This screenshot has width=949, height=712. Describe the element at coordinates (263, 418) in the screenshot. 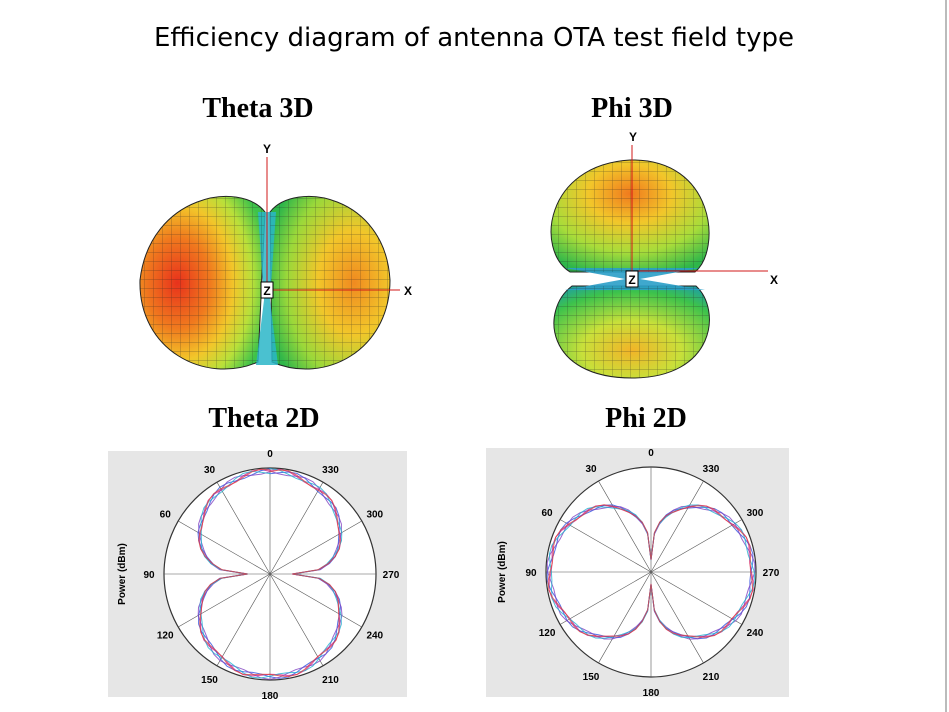

I see `plot-title: Theta 2D` at that location.